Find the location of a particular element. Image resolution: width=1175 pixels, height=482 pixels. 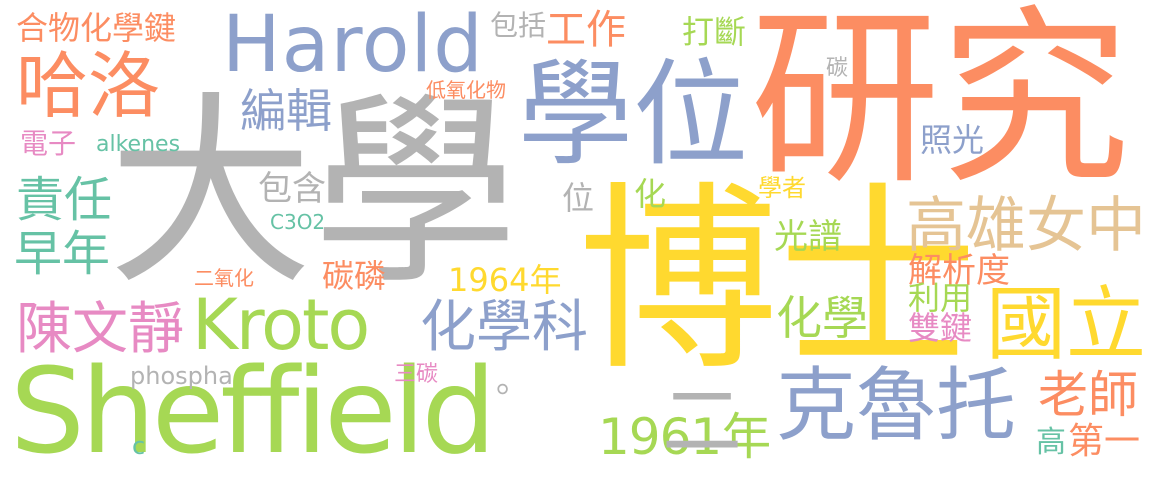

word-zhaoguang: 照光 is located at coordinates (952, 140).